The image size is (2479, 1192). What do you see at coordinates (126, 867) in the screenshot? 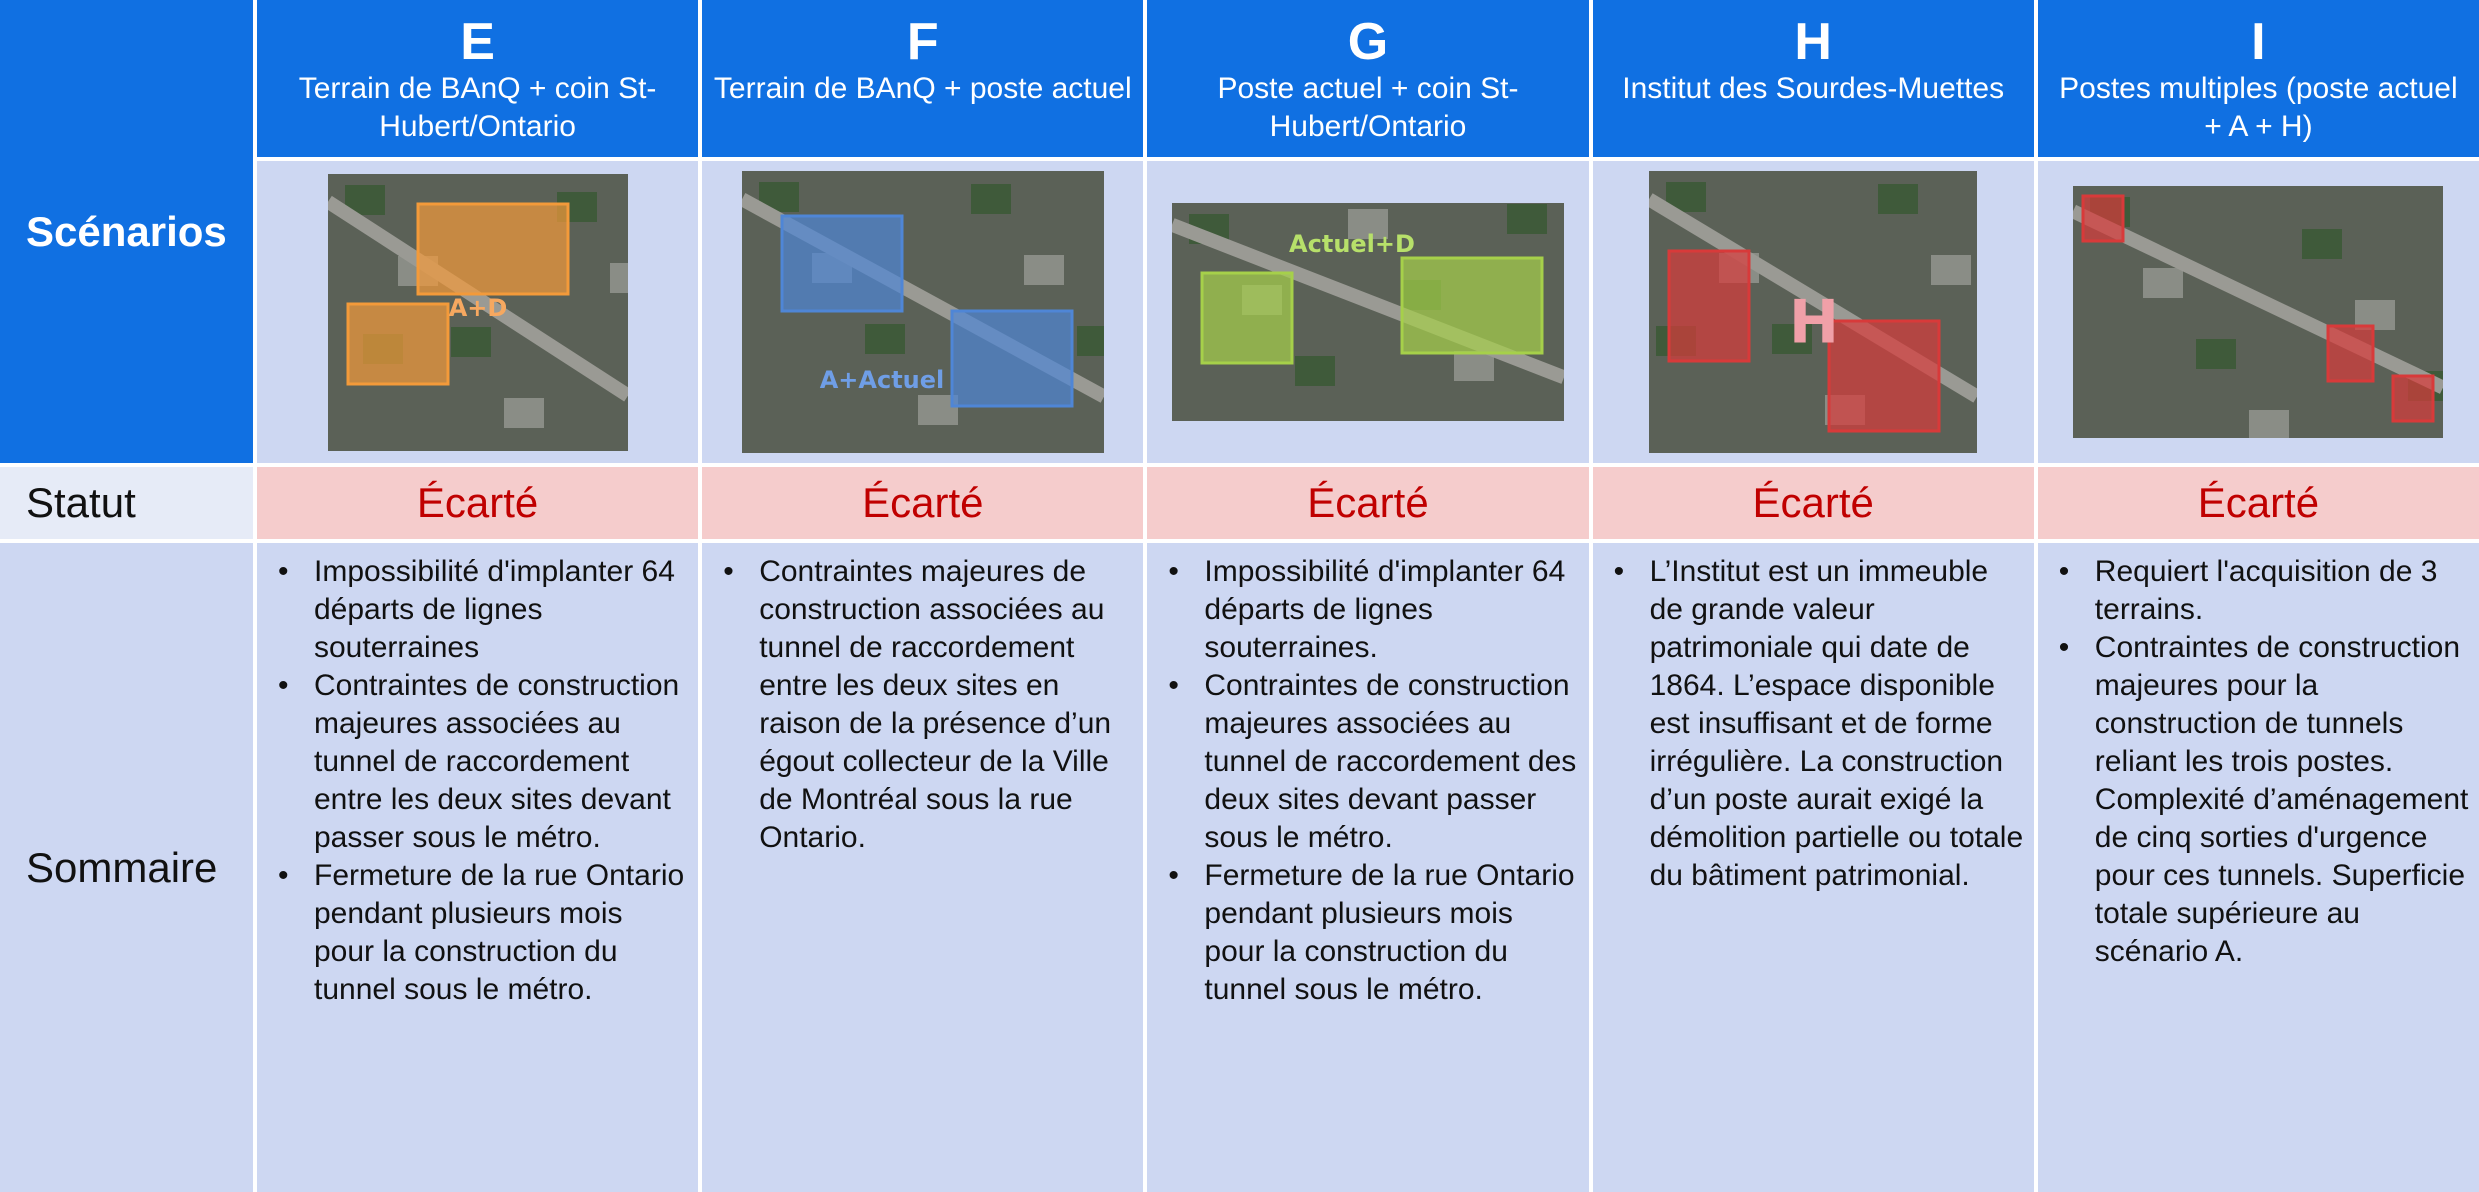
I see `row-label: Sommaire` at bounding box center [126, 867].